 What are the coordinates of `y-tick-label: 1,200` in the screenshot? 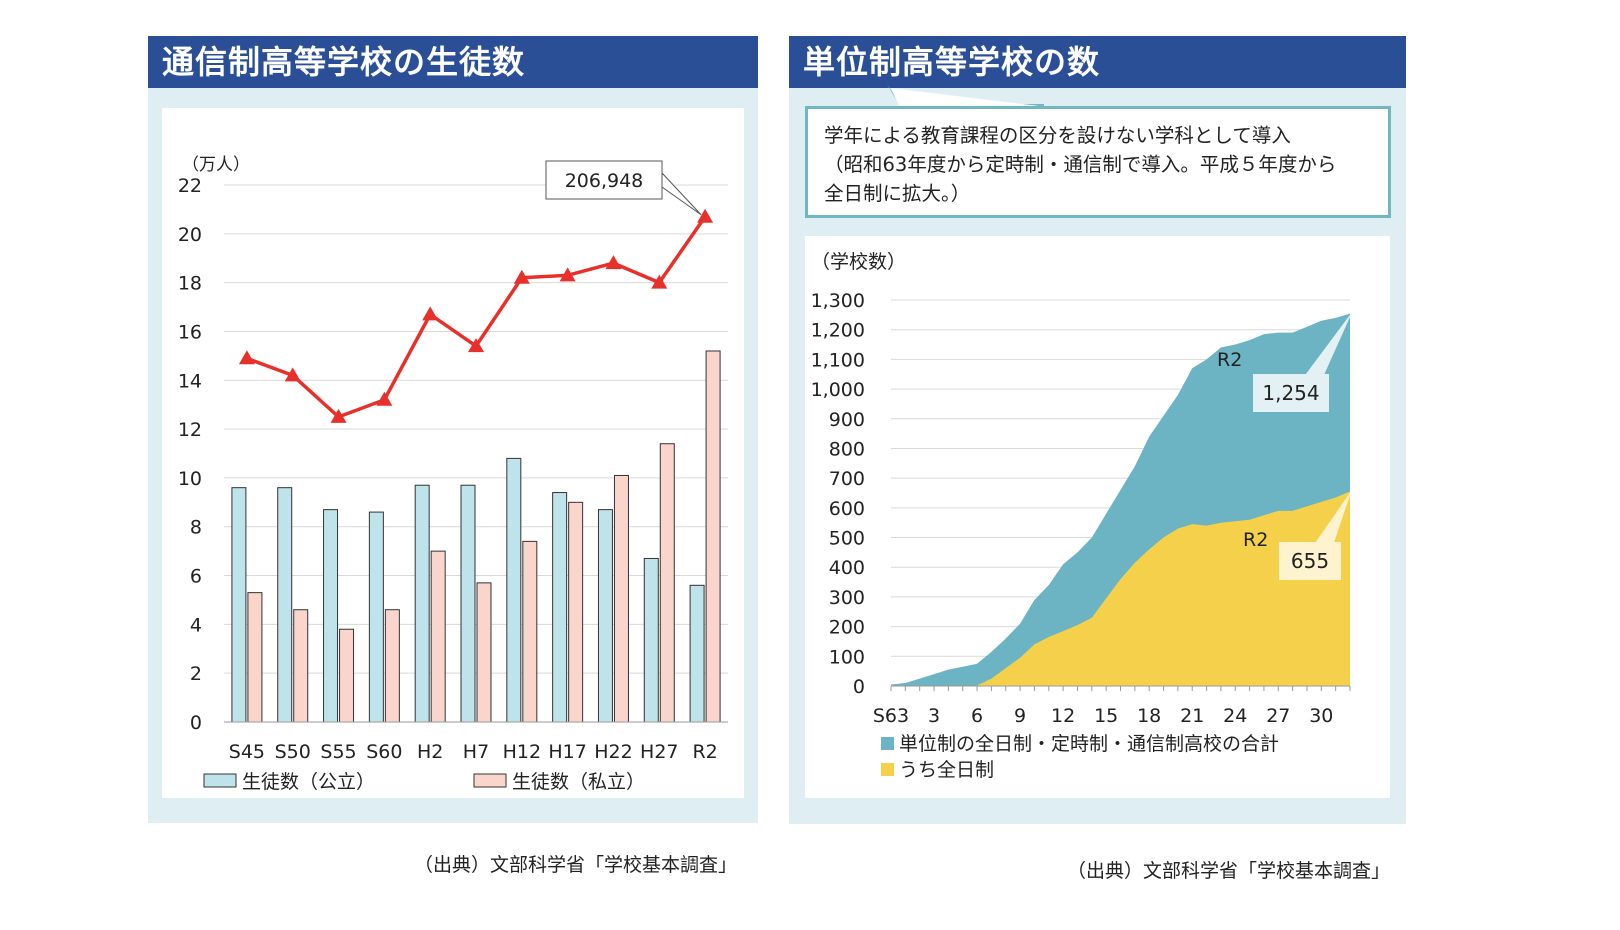 It's located at (838, 331).